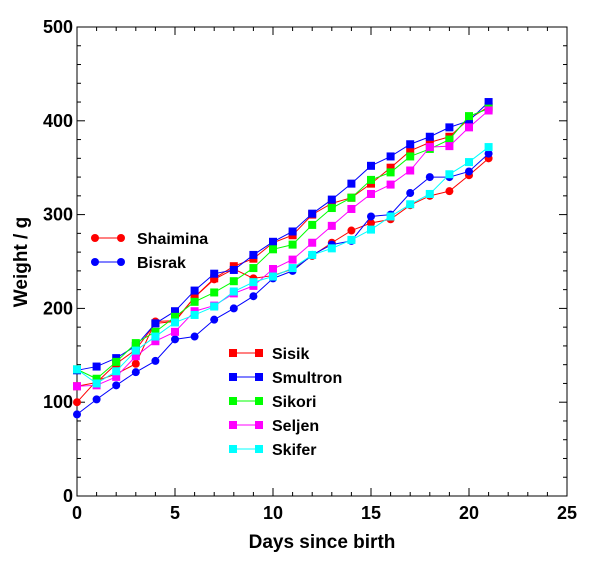  What do you see at coordinates (58, 215) in the screenshot?
I see `y-tick-label: 300` at bounding box center [58, 215].